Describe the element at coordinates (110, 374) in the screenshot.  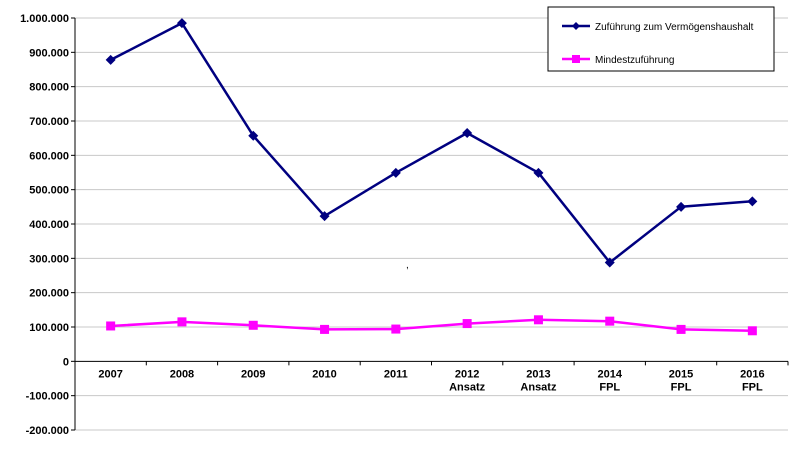
I see `x-tick-label: 2007` at that location.